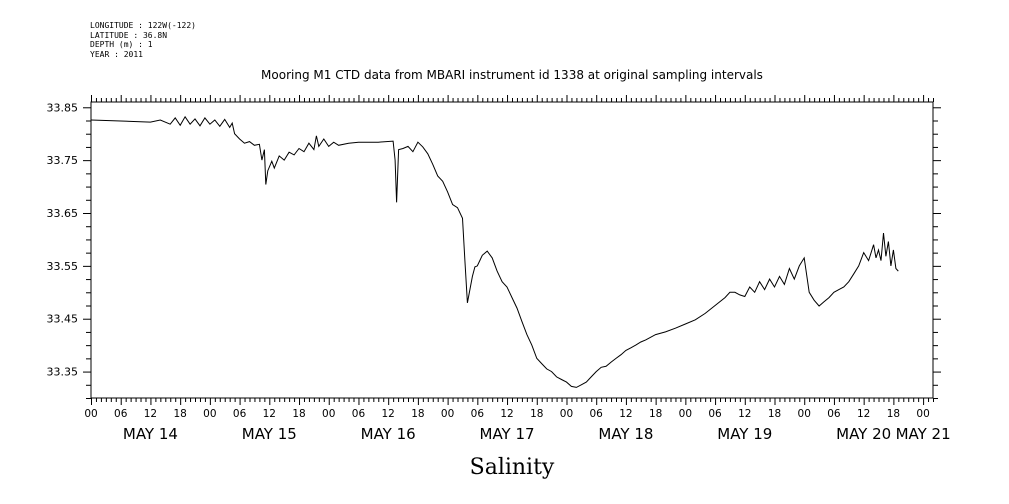 The image size is (1009, 504). Describe the element at coordinates (507, 434) in the screenshot. I see `x-day-label: MAY 17` at that location.